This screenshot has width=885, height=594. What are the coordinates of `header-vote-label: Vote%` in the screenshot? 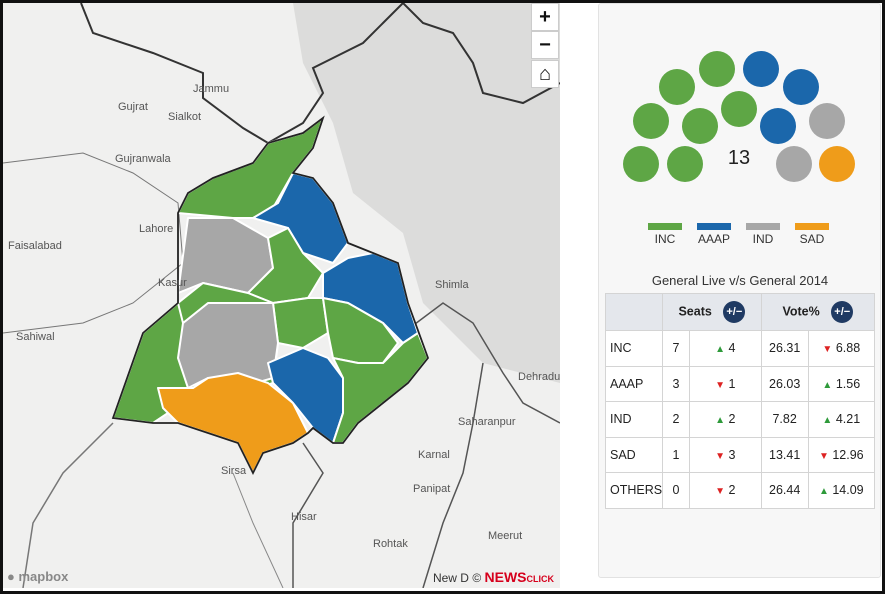 It's located at (801, 311).